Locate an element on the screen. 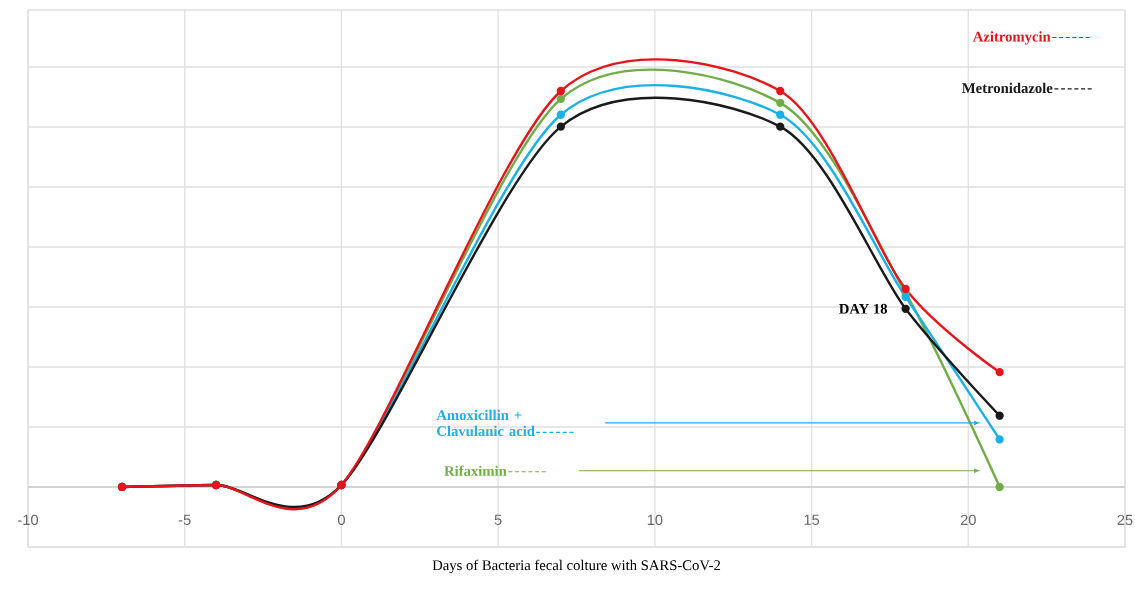 This screenshot has width=1135, height=603. legend-label: Rifaximin is located at coordinates (475, 470).